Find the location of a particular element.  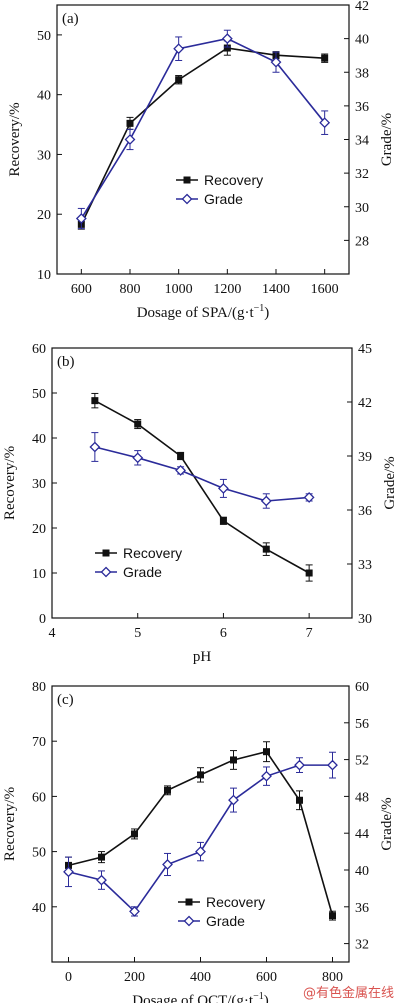

x-tick-label: 0 is located at coordinates (68, 977).